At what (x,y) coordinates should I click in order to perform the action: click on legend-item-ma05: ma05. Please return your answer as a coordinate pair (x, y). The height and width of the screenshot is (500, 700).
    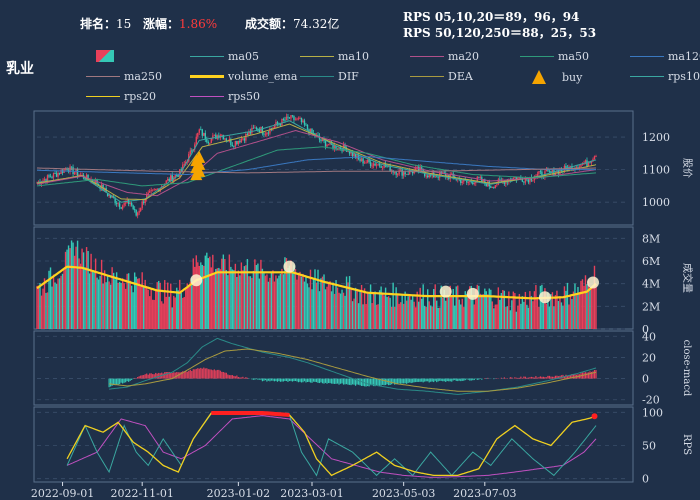
    Looking at the image, I should click on (224, 56).